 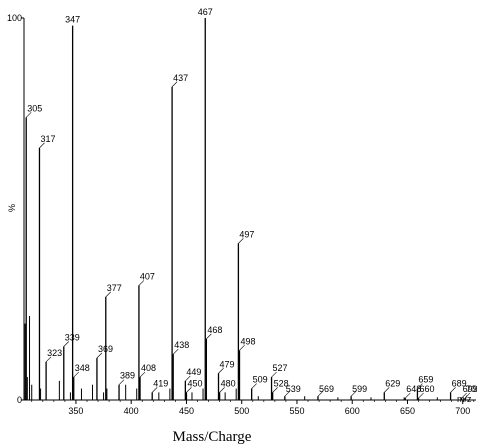 What do you see at coordinates (72, 20) in the screenshot?
I see `peak-label: 347` at bounding box center [72, 20].